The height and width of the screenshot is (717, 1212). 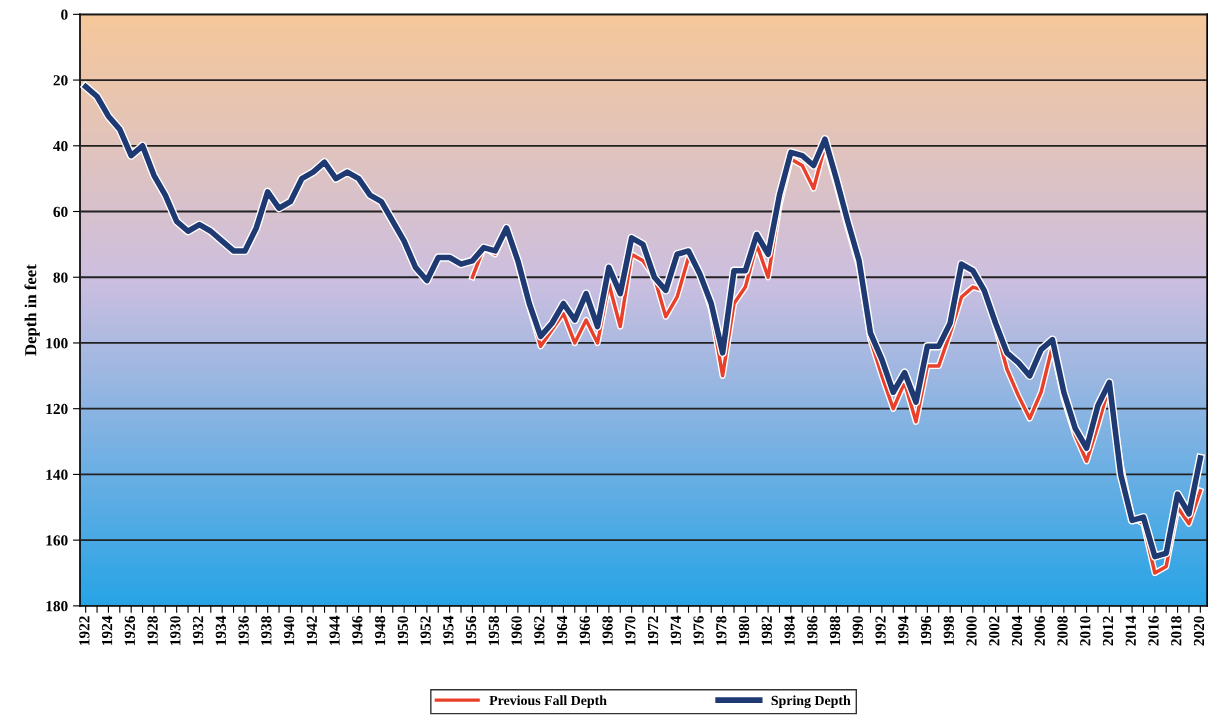 What do you see at coordinates (57, 409) in the screenshot?
I see `y-tick-label: 120` at bounding box center [57, 409].